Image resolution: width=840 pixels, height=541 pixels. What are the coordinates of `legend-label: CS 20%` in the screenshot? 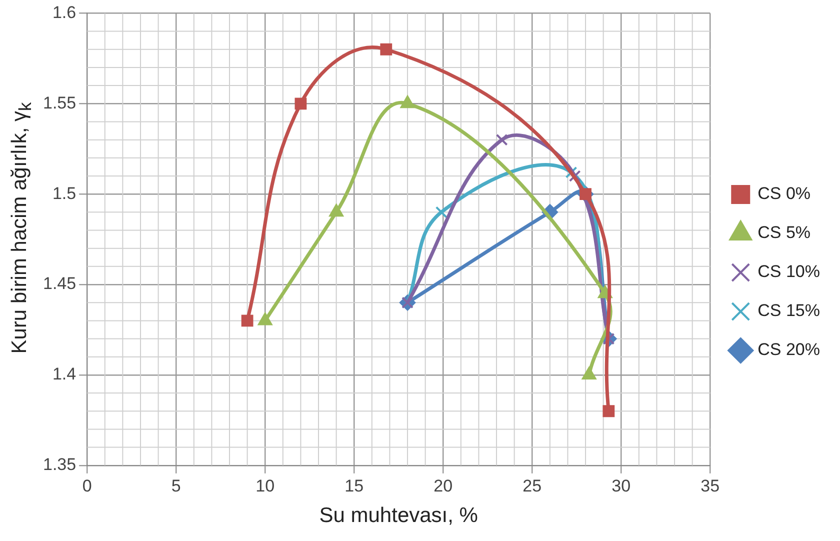 It's located at (789, 350).